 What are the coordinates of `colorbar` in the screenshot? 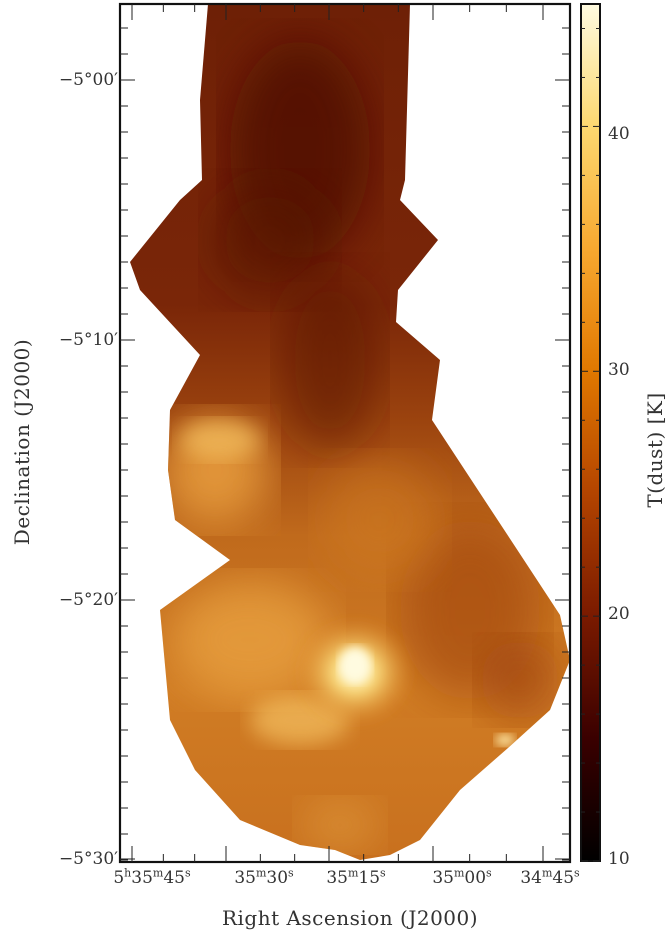 It's located at (590, 432).